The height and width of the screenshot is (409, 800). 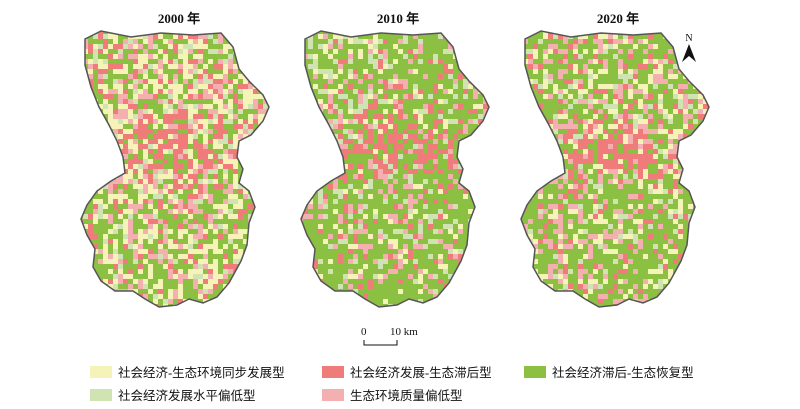 I want to click on north-arrow-icon, so click(x=689, y=53).